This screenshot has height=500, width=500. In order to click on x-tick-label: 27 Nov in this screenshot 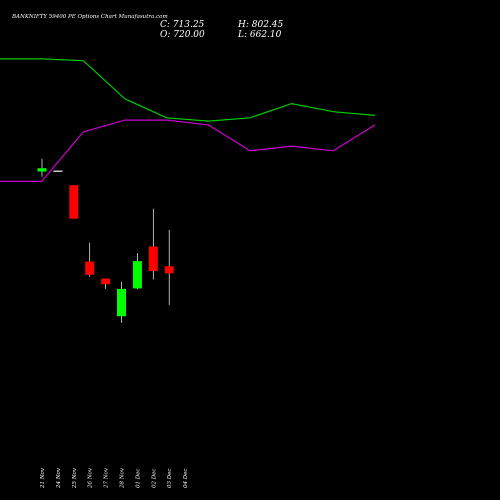, I will do `click(107, 478)`.